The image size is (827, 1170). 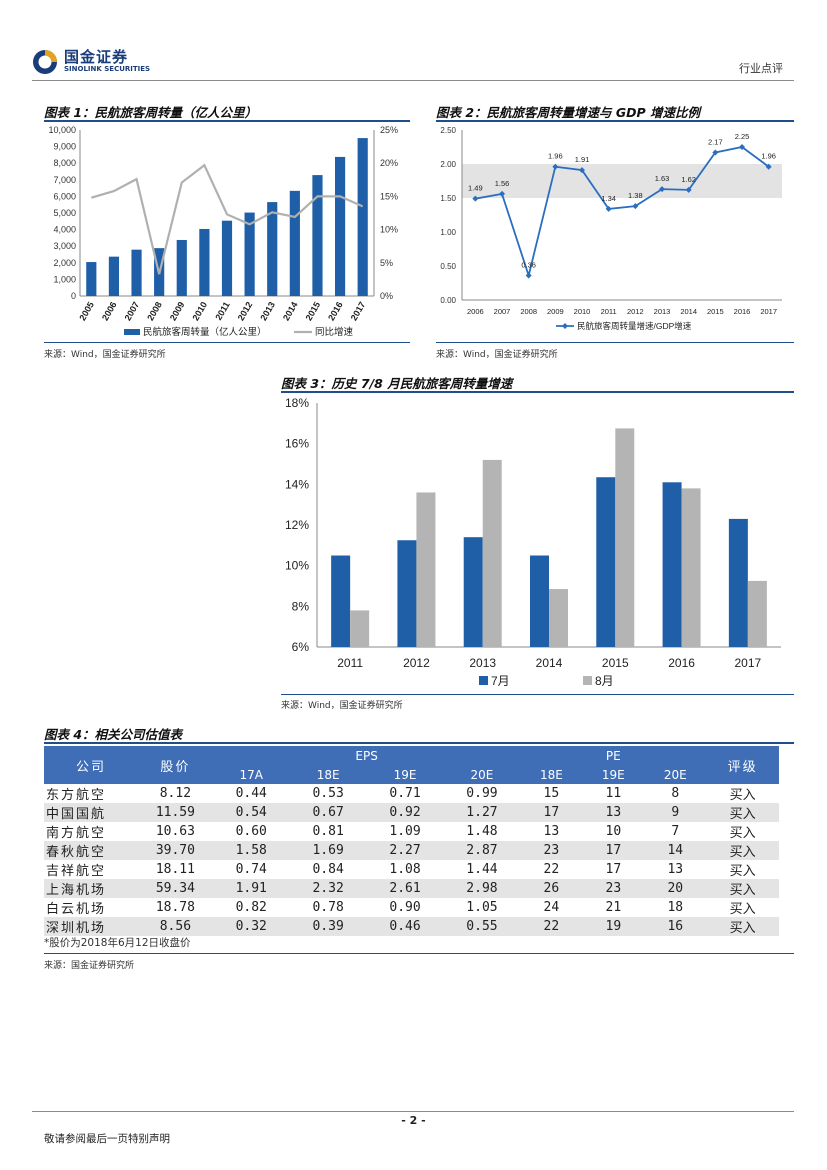 What do you see at coordinates (389, 196) in the screenshot?
I see `y2-tick-label: 15%` at bounding box center [389, 196].